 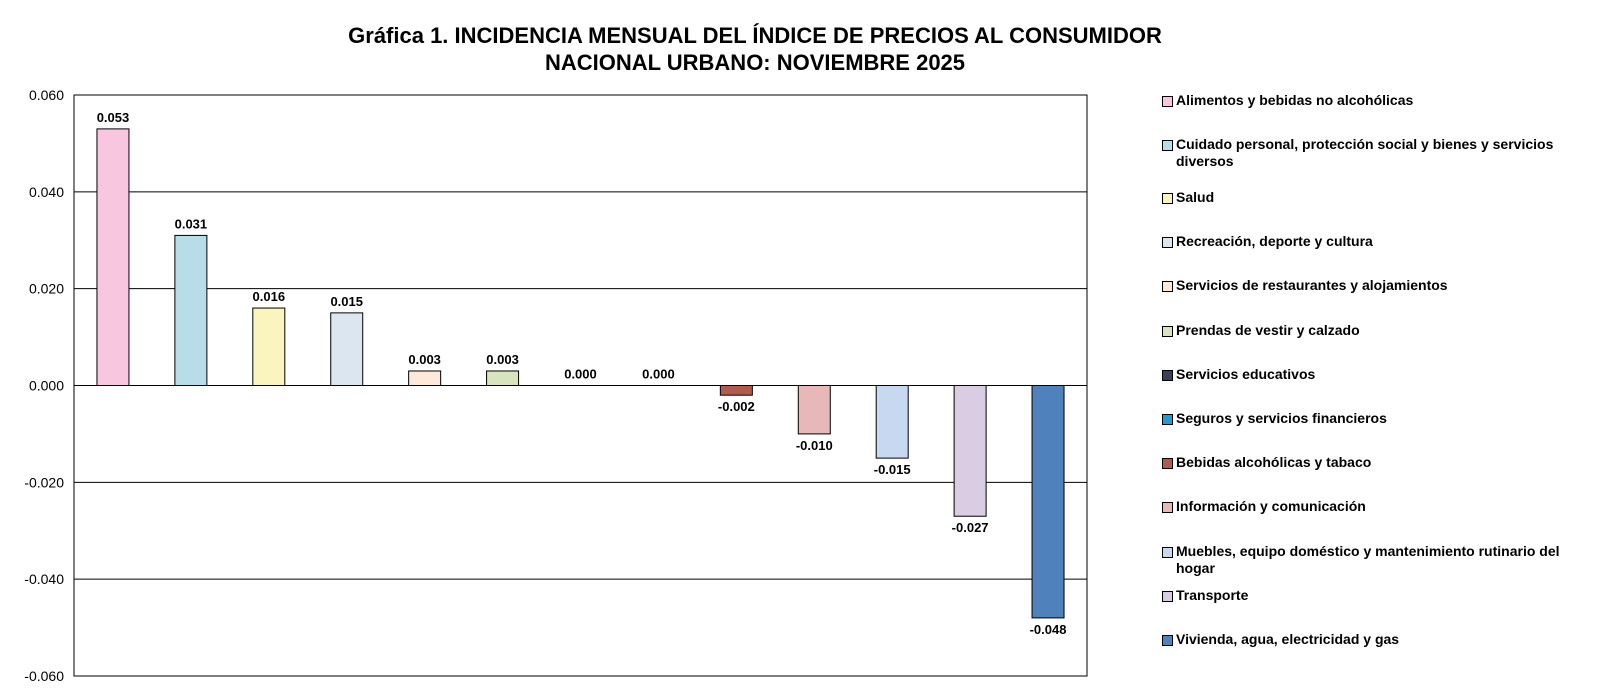 What do you see at coordinates (44, 676) in the screenshot?
I see `y-tick-label: -0.060` at bounding box center [44, 676].